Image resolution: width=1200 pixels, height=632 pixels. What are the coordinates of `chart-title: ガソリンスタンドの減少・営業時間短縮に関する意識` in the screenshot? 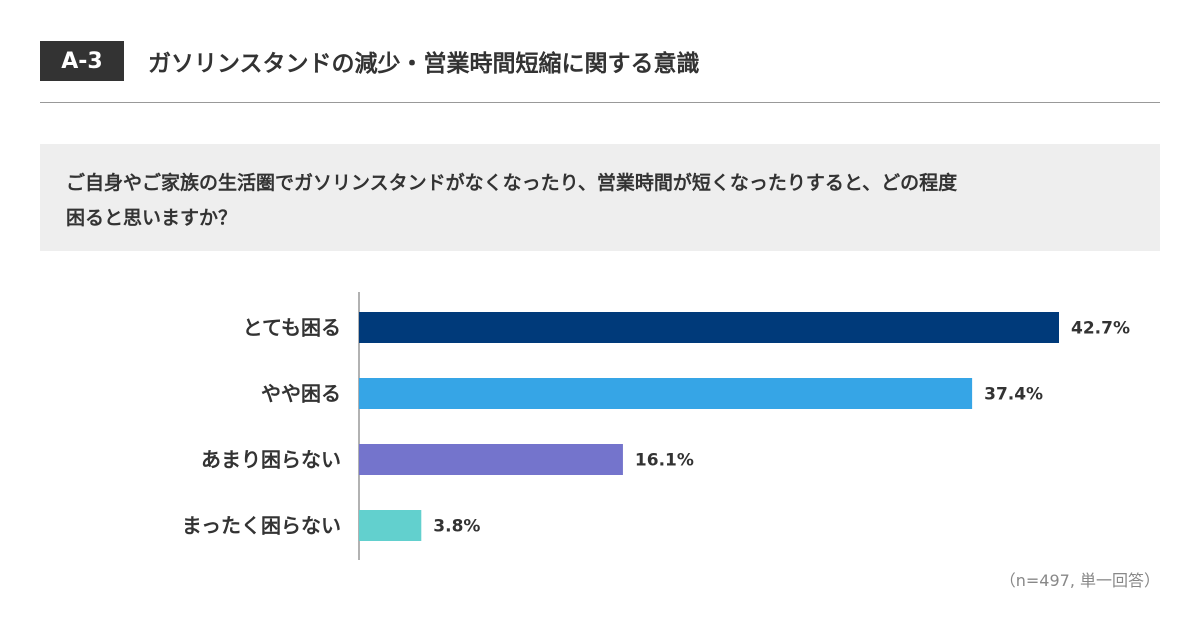 It's located at (424, 64).